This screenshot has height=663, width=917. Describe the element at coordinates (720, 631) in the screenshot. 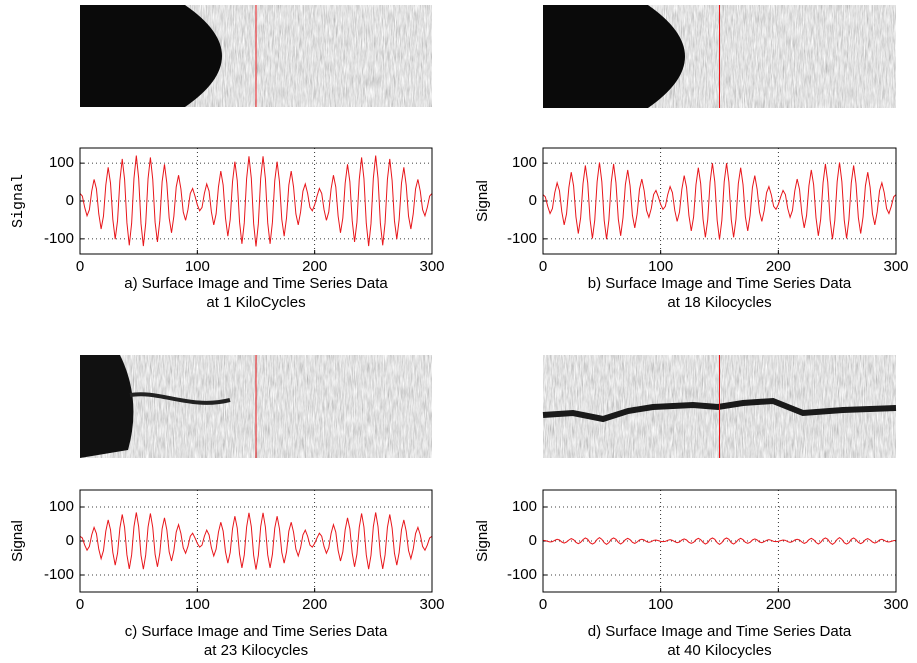

I see `caption: d) Surface Image and Time Series Data` at that location.